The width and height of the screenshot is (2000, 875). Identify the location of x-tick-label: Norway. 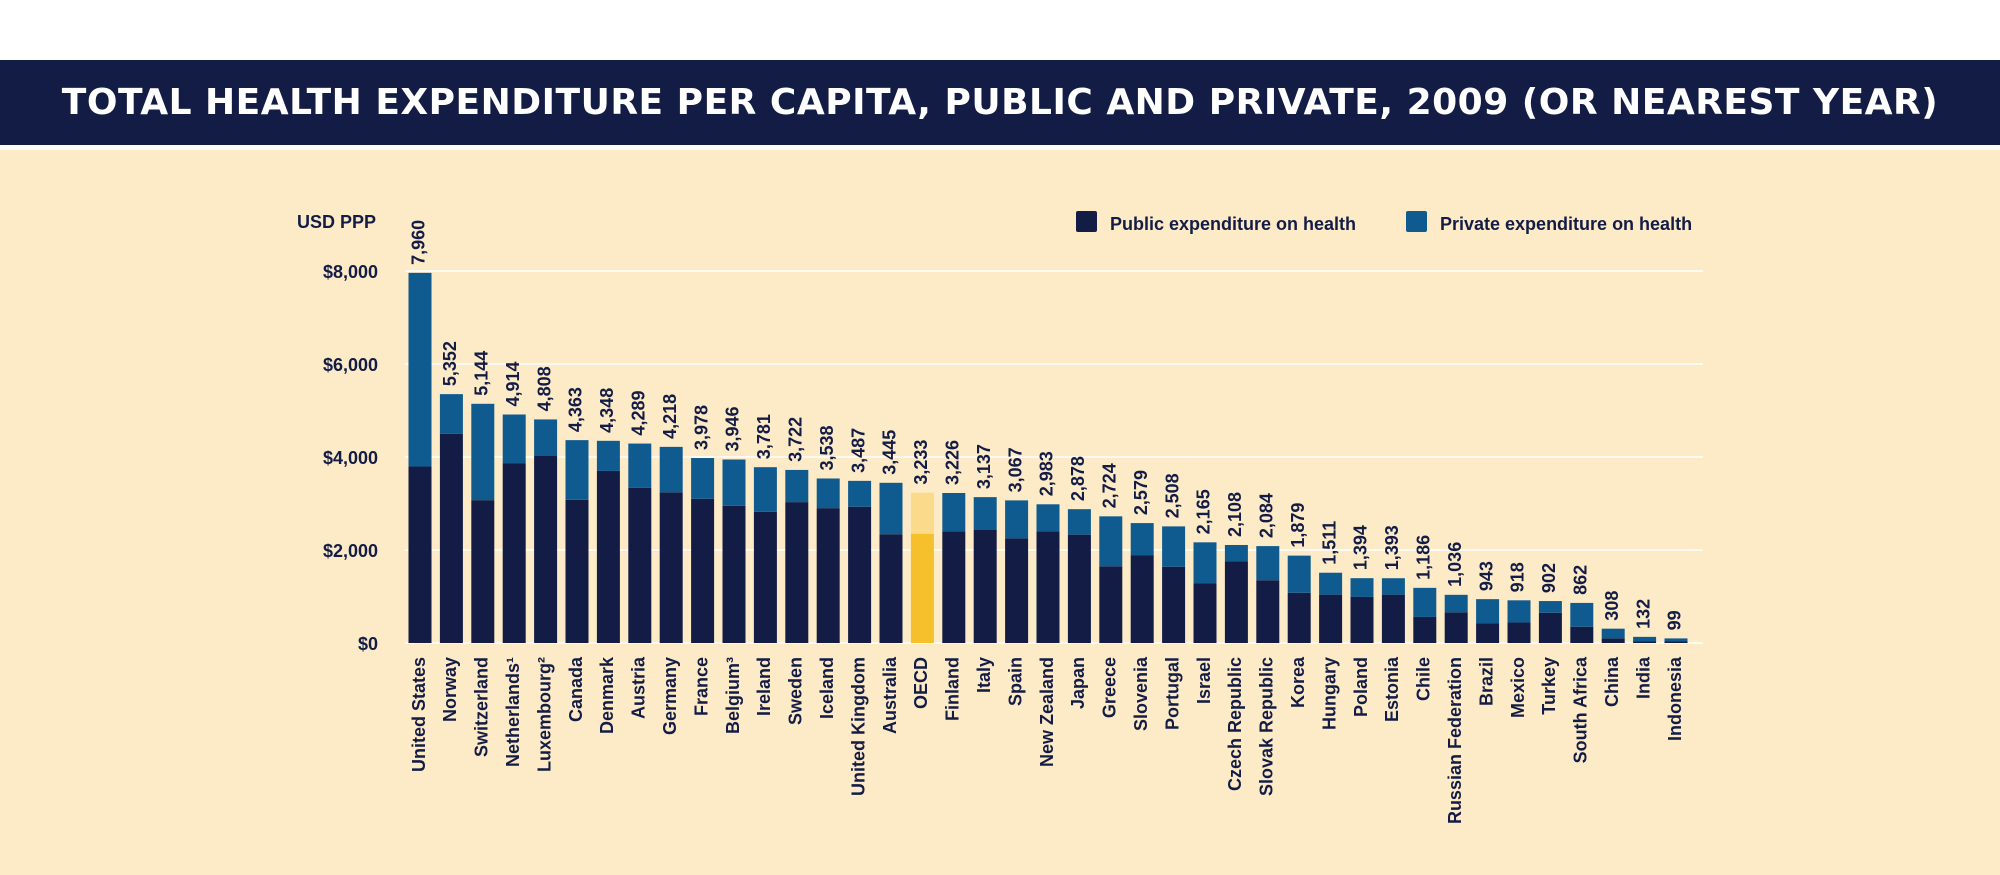
(450, 689).